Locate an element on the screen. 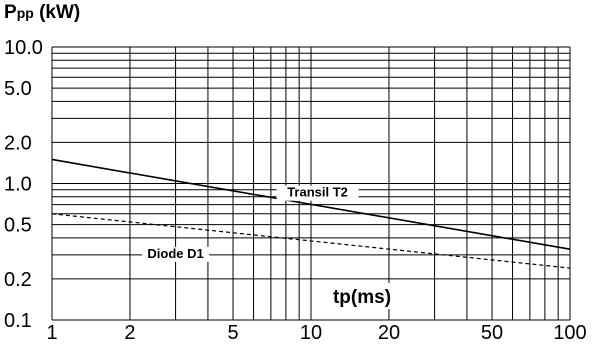 This screenshot has height=347, width=592. y-tick-label: 10.0 is located at coordinates (23, 48).